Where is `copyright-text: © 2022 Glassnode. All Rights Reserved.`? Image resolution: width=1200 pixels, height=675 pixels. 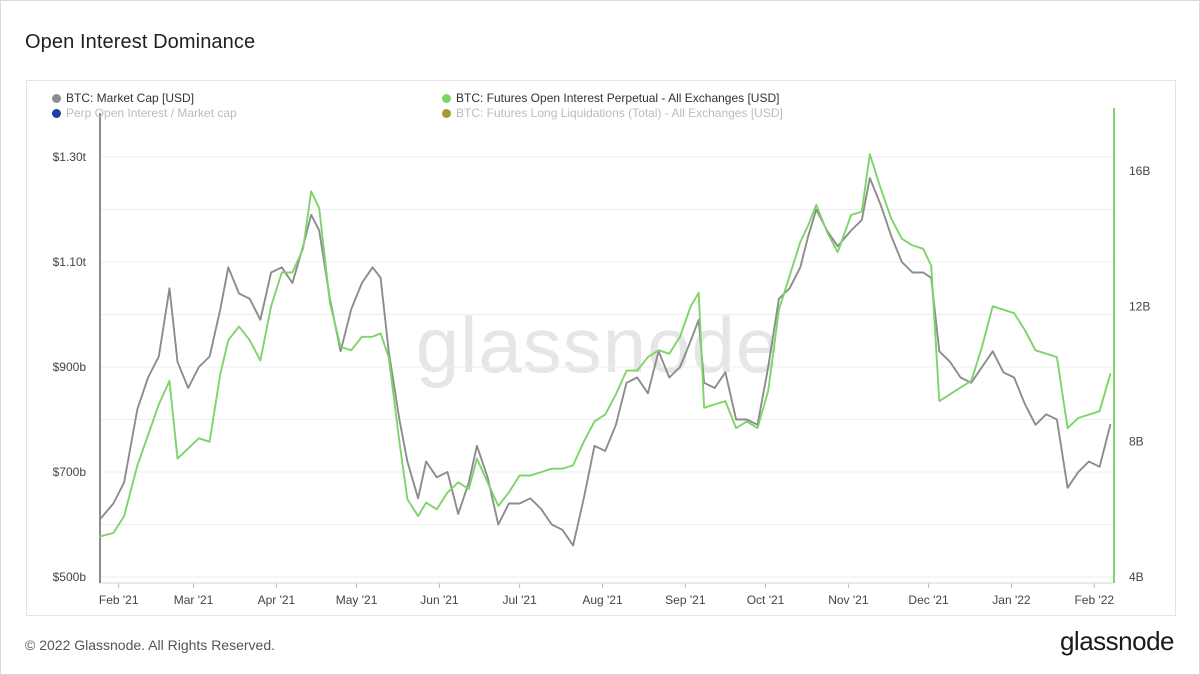
copyright-text: © 2022 Glassnode. All Rights Reserved. is located at coordinates (150, 645).